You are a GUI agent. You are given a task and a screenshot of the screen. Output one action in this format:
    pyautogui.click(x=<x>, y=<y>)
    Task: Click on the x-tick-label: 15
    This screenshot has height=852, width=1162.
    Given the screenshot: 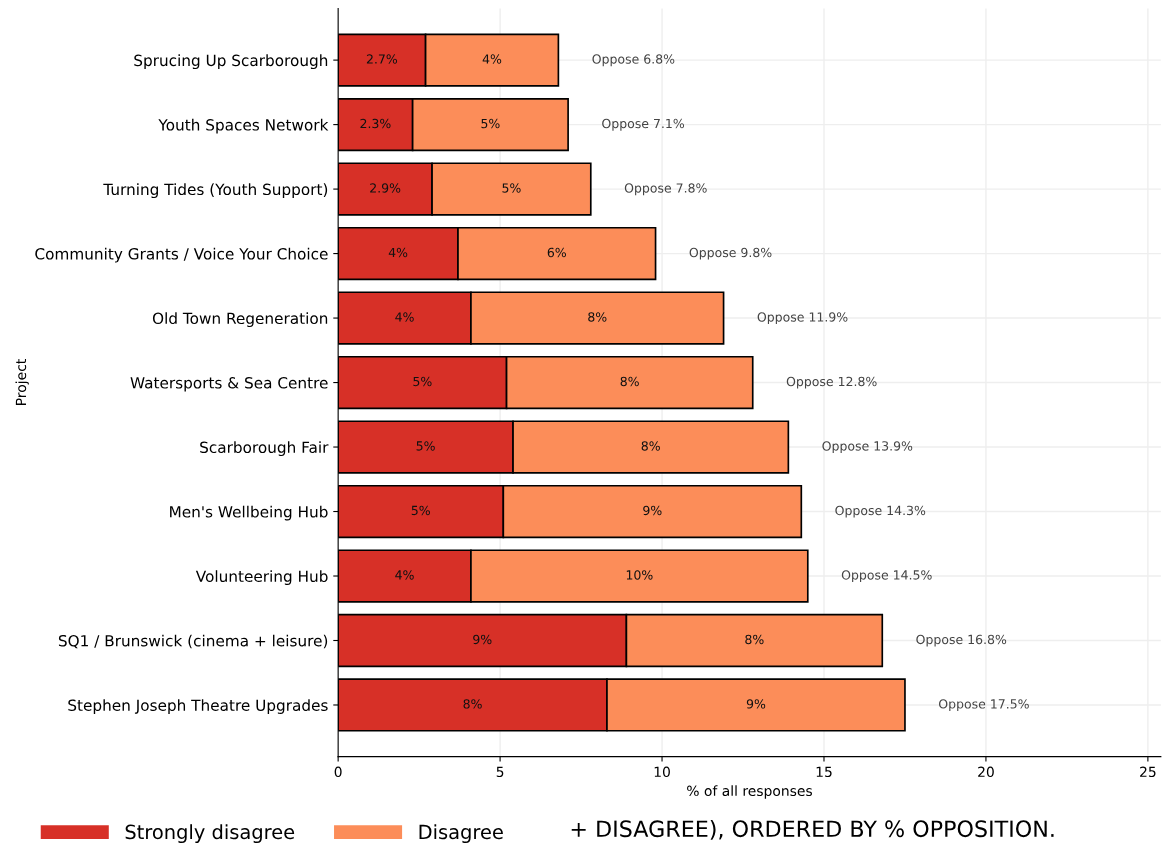 What is the action you would take?
    pyautogui.click(x=824, y=772)
    